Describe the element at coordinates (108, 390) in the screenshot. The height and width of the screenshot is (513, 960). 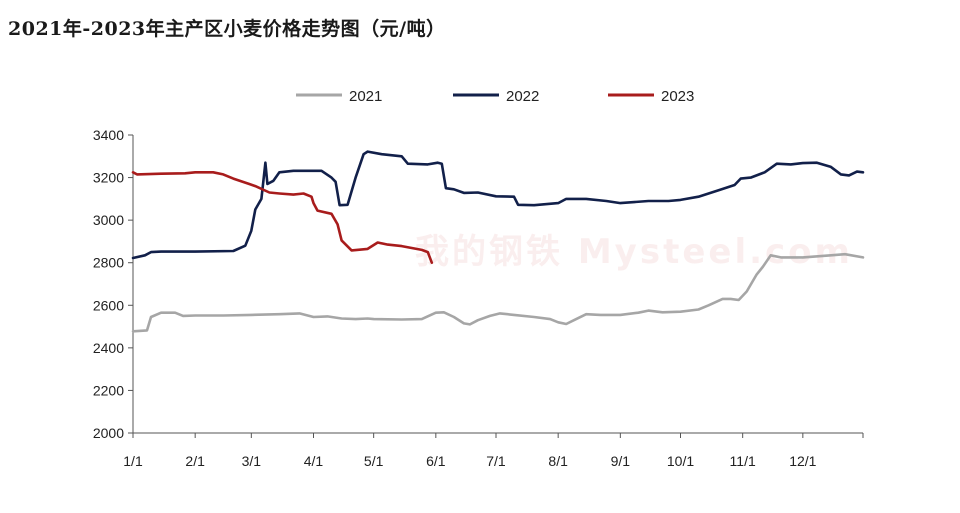
I see `y-tick-label: 2200` at that location.